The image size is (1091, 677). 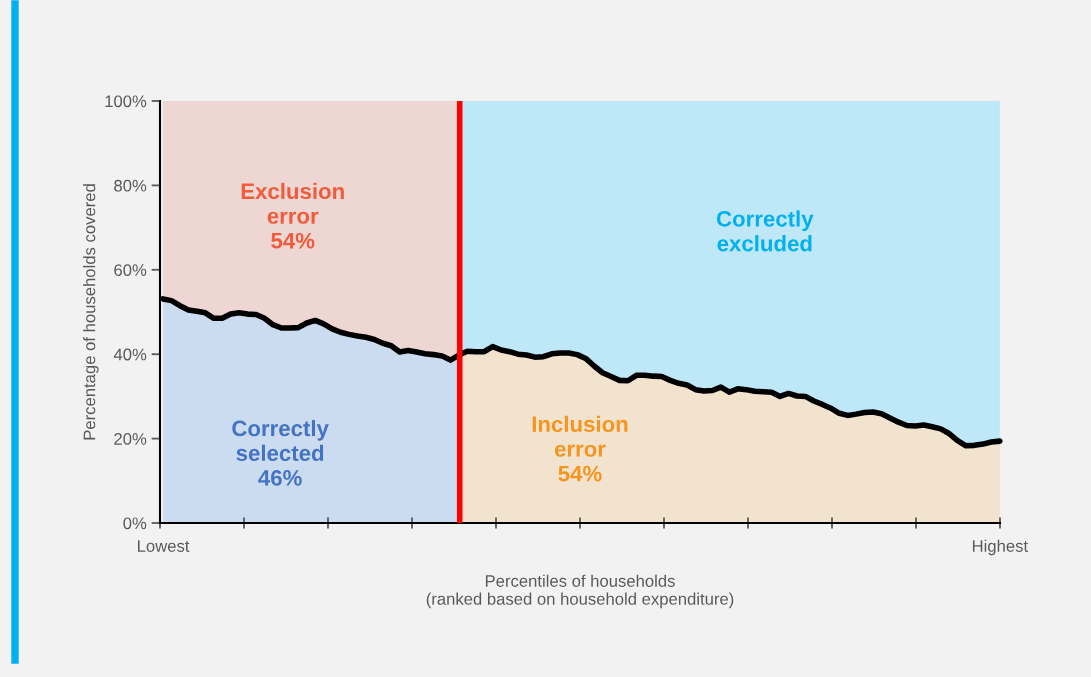 I want to click on y-tick-label: 80%, so click(x=130, y=185).